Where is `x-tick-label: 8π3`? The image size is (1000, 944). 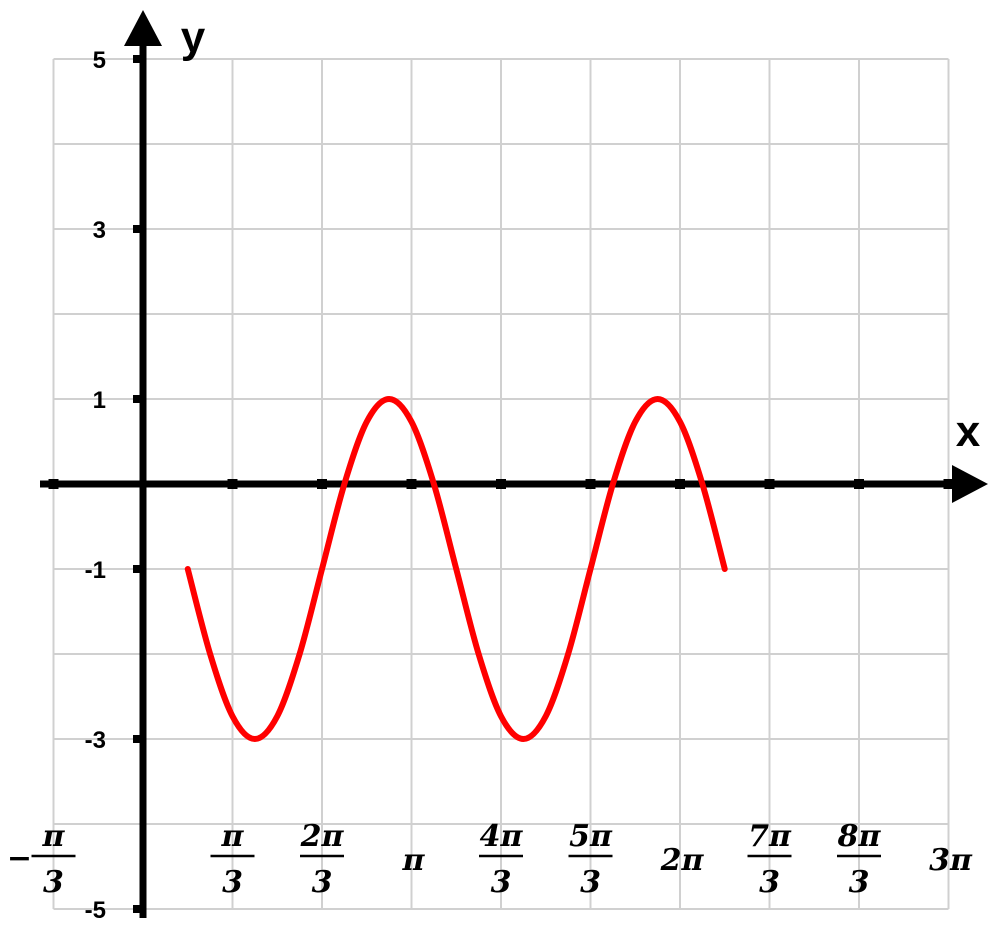
x-tick-label: 8π3 is located at coordinates (859, 859).